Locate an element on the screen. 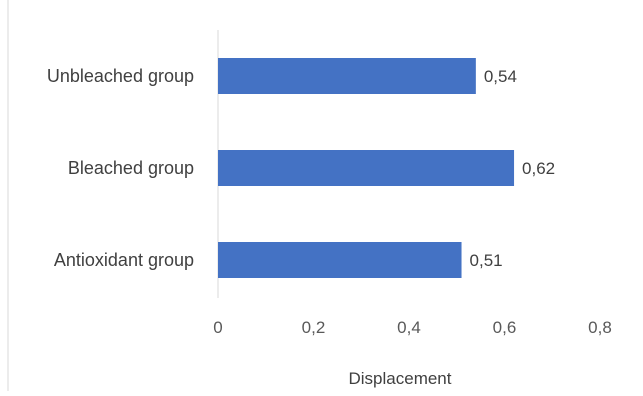 Image resolution: width=643 pixels, height=396 pixels. bar-value-label: 0,51 is located at coordinates (486, 260).